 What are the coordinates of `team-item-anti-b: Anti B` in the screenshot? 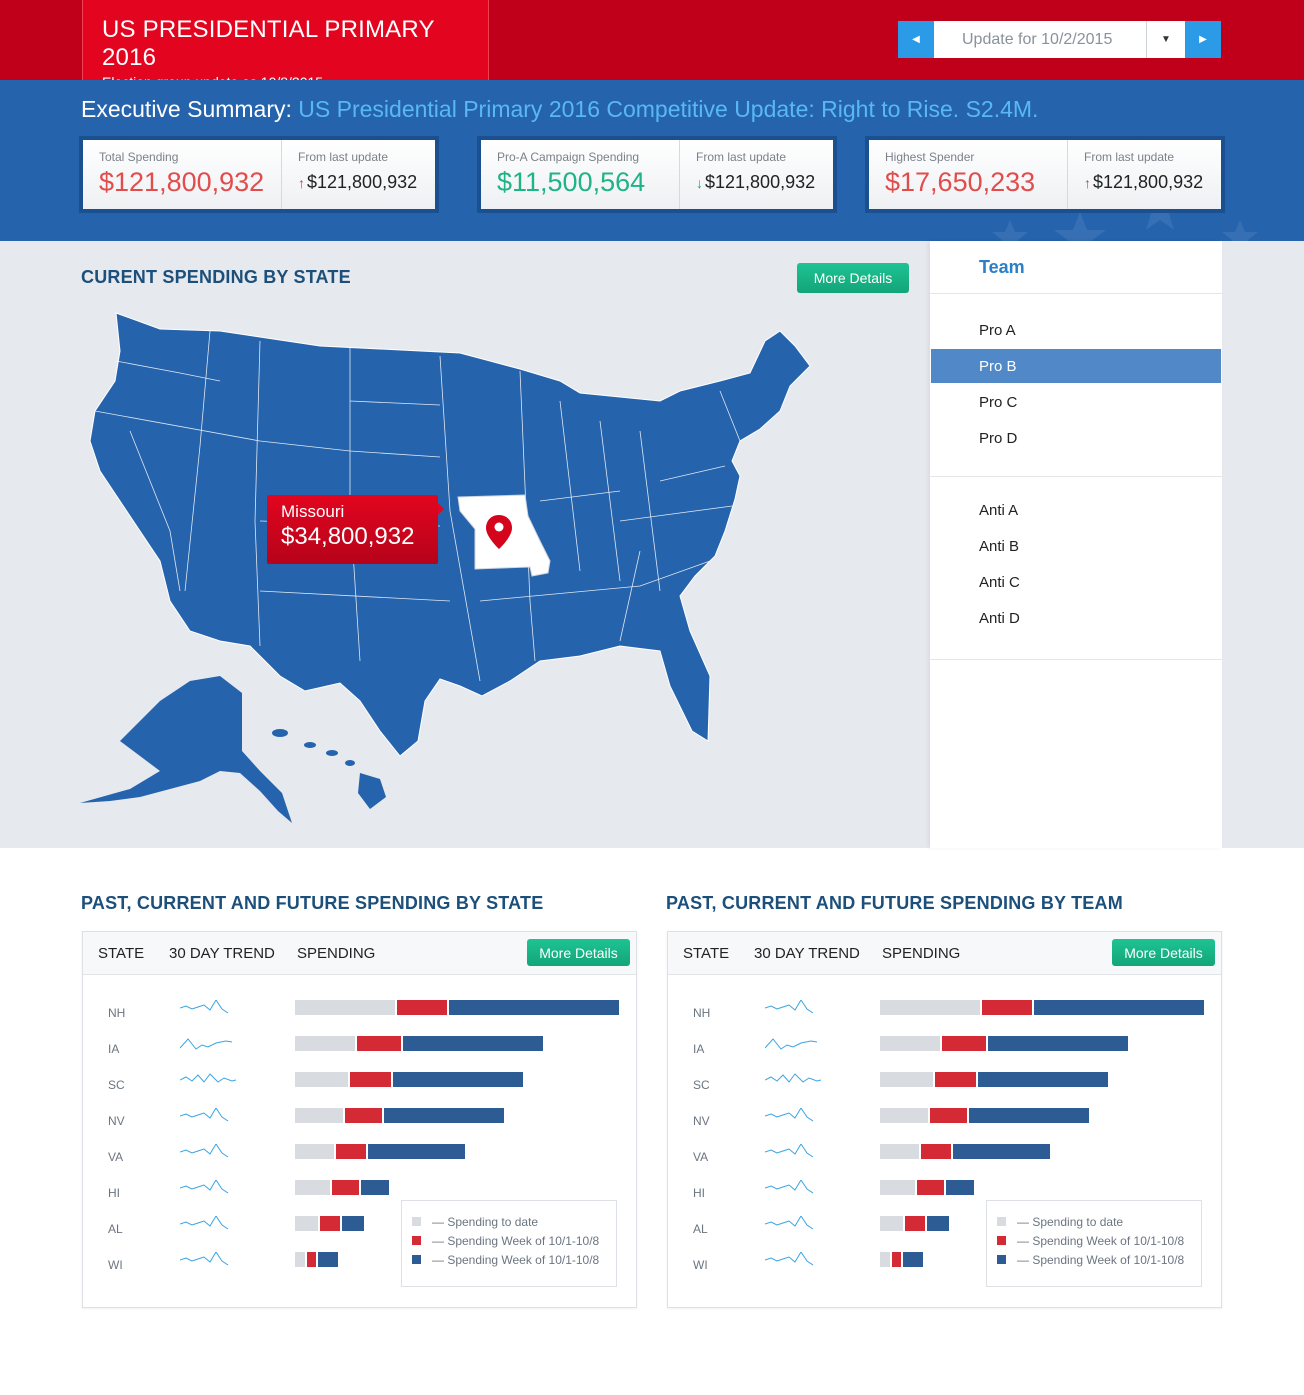 It's located at (999, 546).